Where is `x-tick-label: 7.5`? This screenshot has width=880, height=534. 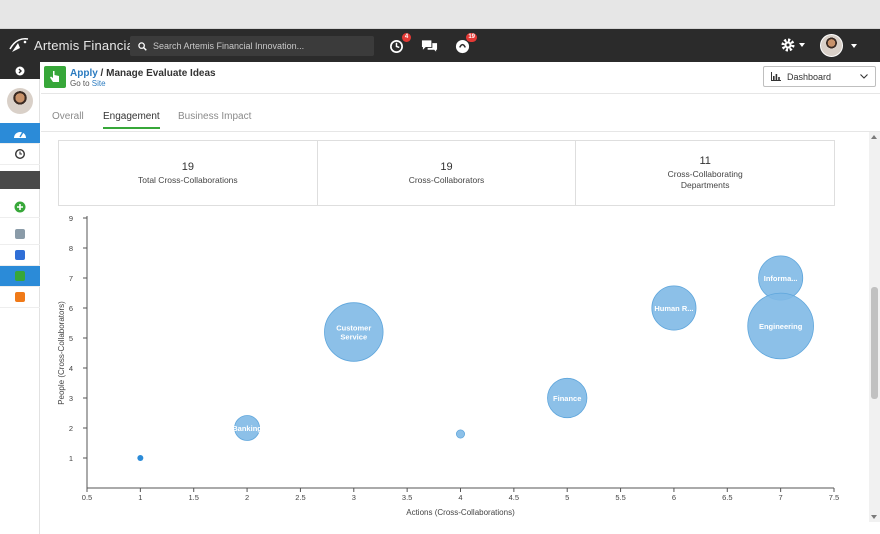
x-tick-label: 7.5 is located at coordinates (834, 497).